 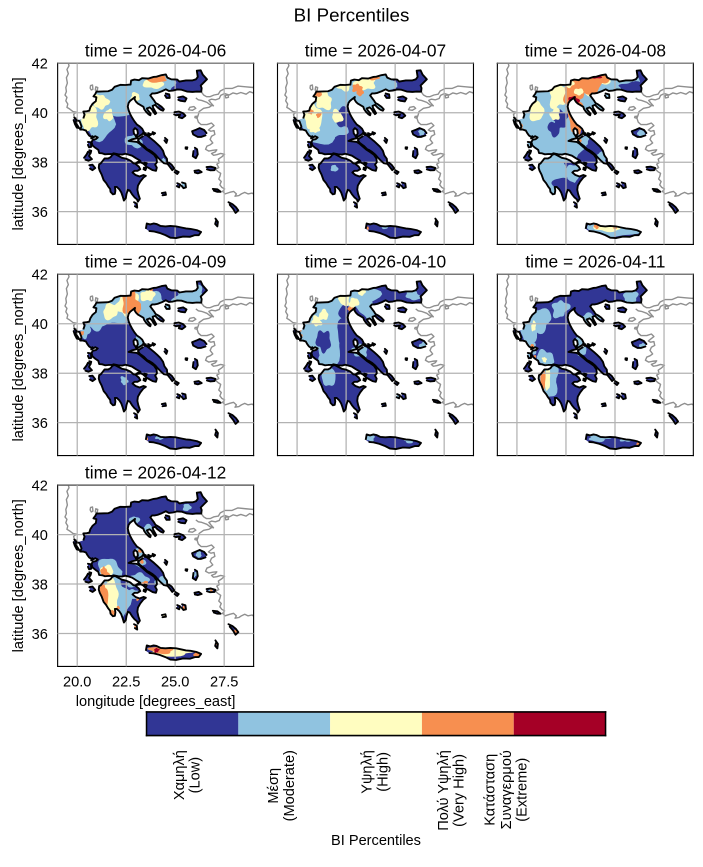 What do you see at coordinates (383, 772) in the screenshot?
I see `svg-text: (High)` at bounding box center [383, 772].